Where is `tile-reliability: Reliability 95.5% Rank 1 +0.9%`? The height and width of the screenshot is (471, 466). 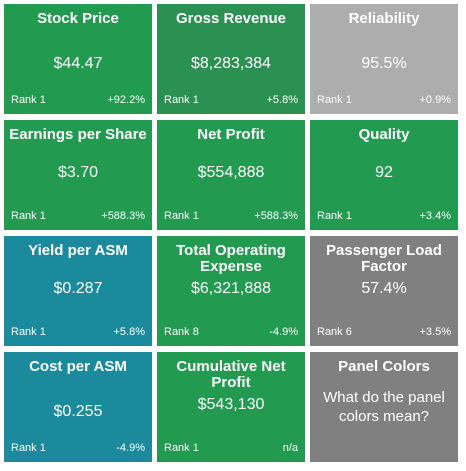
tile-reliability: Reliability 95.5% Rank 1 +0.9% is located at coordinates (384, 59).